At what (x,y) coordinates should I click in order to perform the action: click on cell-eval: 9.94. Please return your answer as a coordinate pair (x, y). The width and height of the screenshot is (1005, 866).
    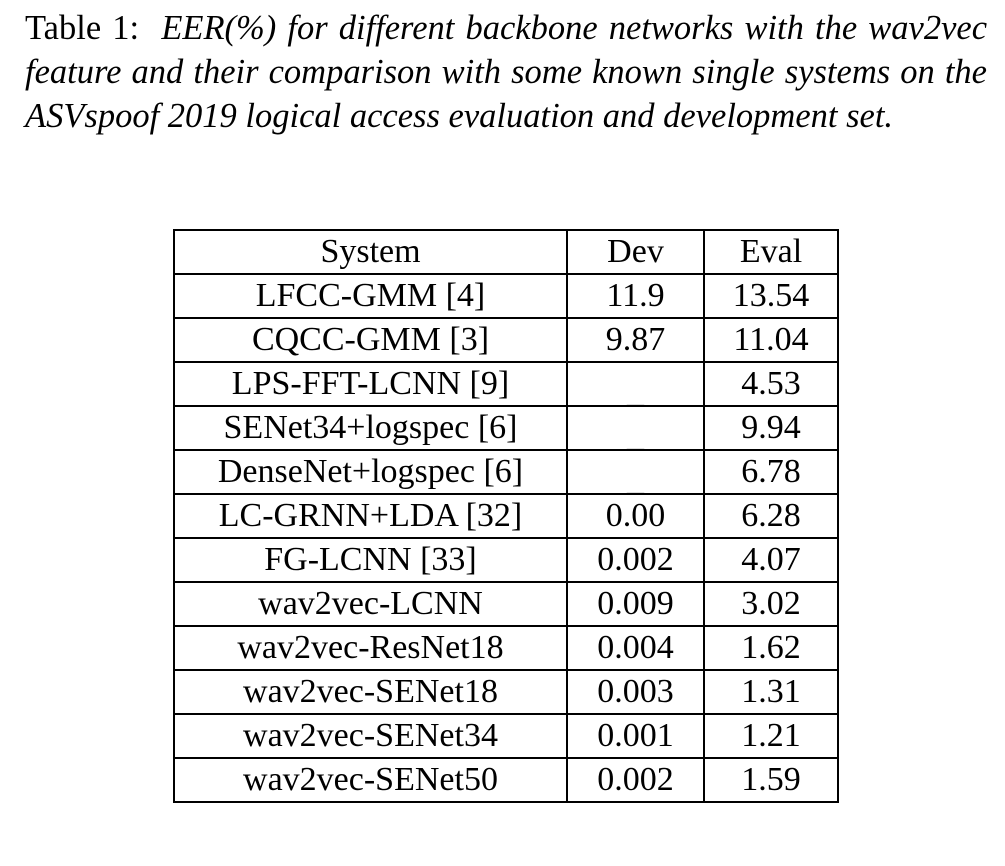
    Looking at the image, I should click on (771, 428).